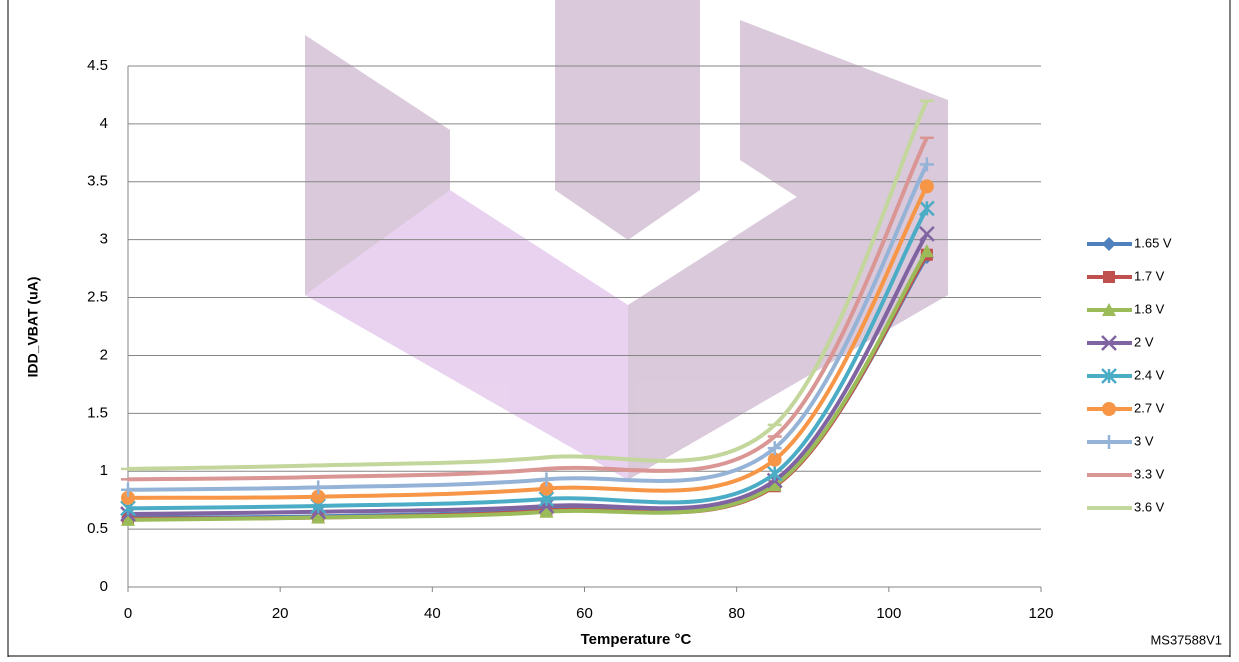 Image resolution: width=1239 pixels, height=662 pixels. I want to click on y-tick-label: 2, so click(104, 354).